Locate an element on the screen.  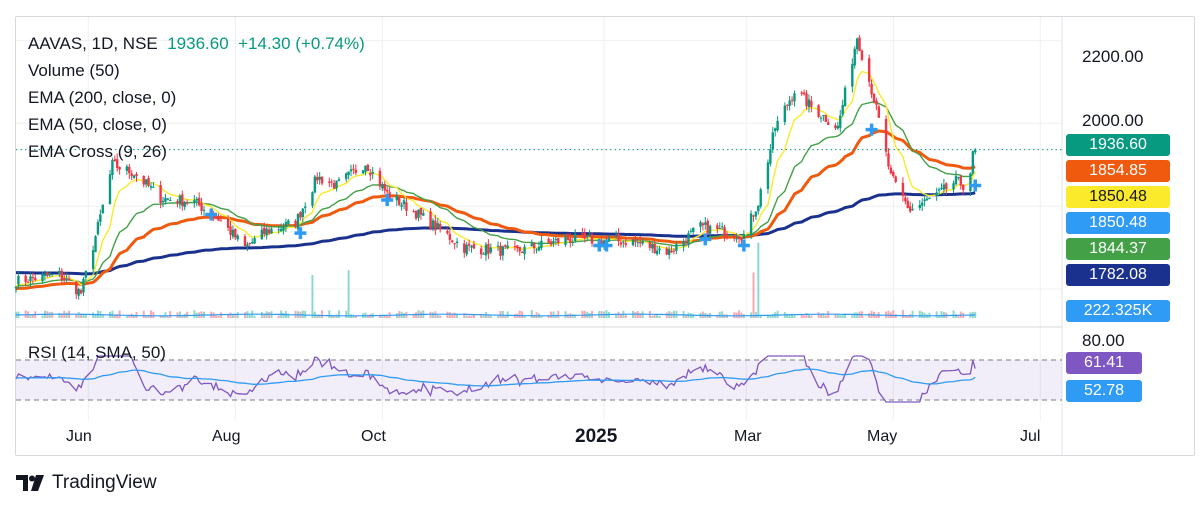
tag-ema9: 1850.48 is located at coordinates (1118, 197).